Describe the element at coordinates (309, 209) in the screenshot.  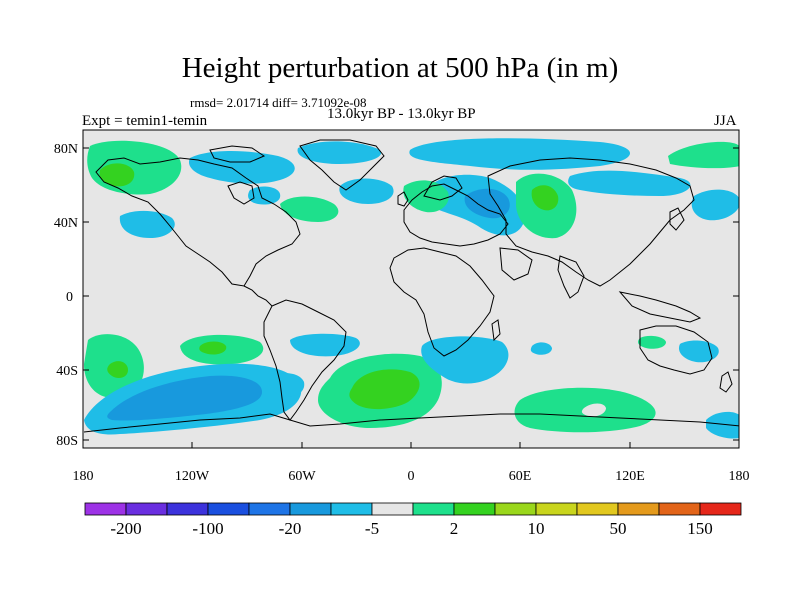
I see `contour-green-east-na` at that location.